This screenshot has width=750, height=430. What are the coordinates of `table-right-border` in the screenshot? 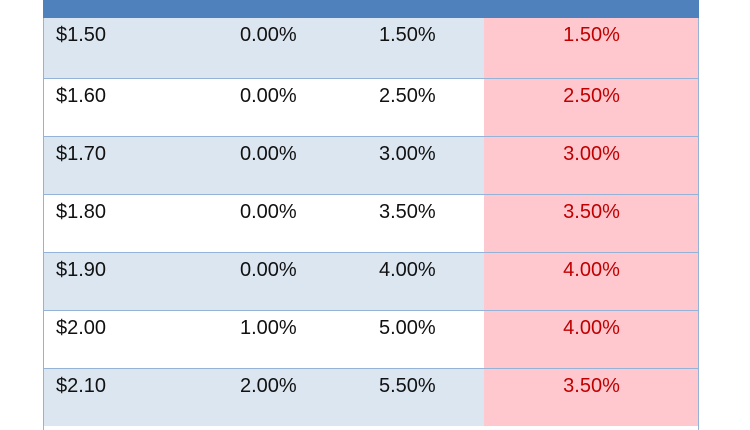 It's located at (698, 224).